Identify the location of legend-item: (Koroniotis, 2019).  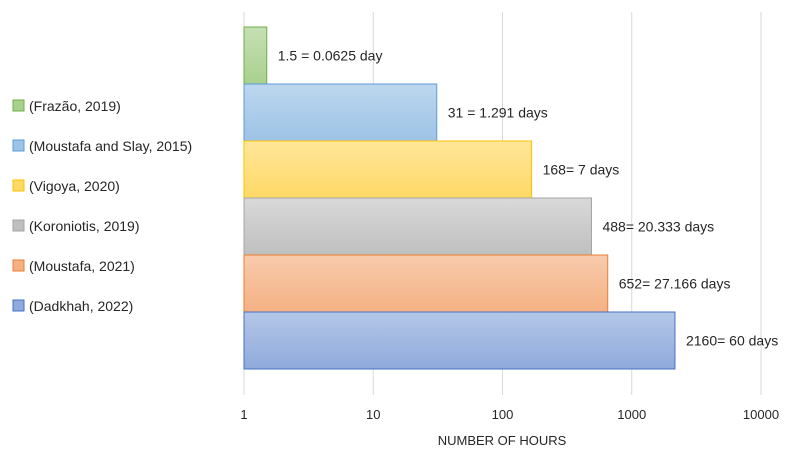
(76, 226).